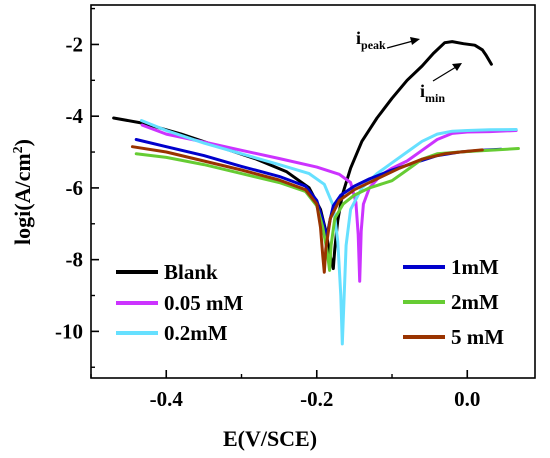 This screenshot has height=458, width=550. What do you see at coordinates (444, 74) in the screenshot?
I see `annotation-i-min-arrow` at bounding box center [444, 74].